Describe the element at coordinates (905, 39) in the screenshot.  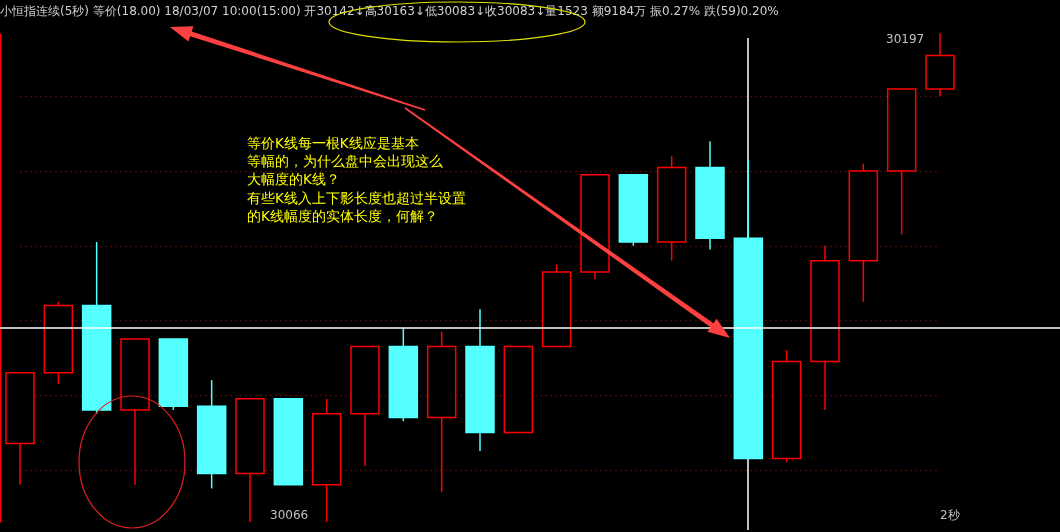
I see `annotation: 30197` at that location.